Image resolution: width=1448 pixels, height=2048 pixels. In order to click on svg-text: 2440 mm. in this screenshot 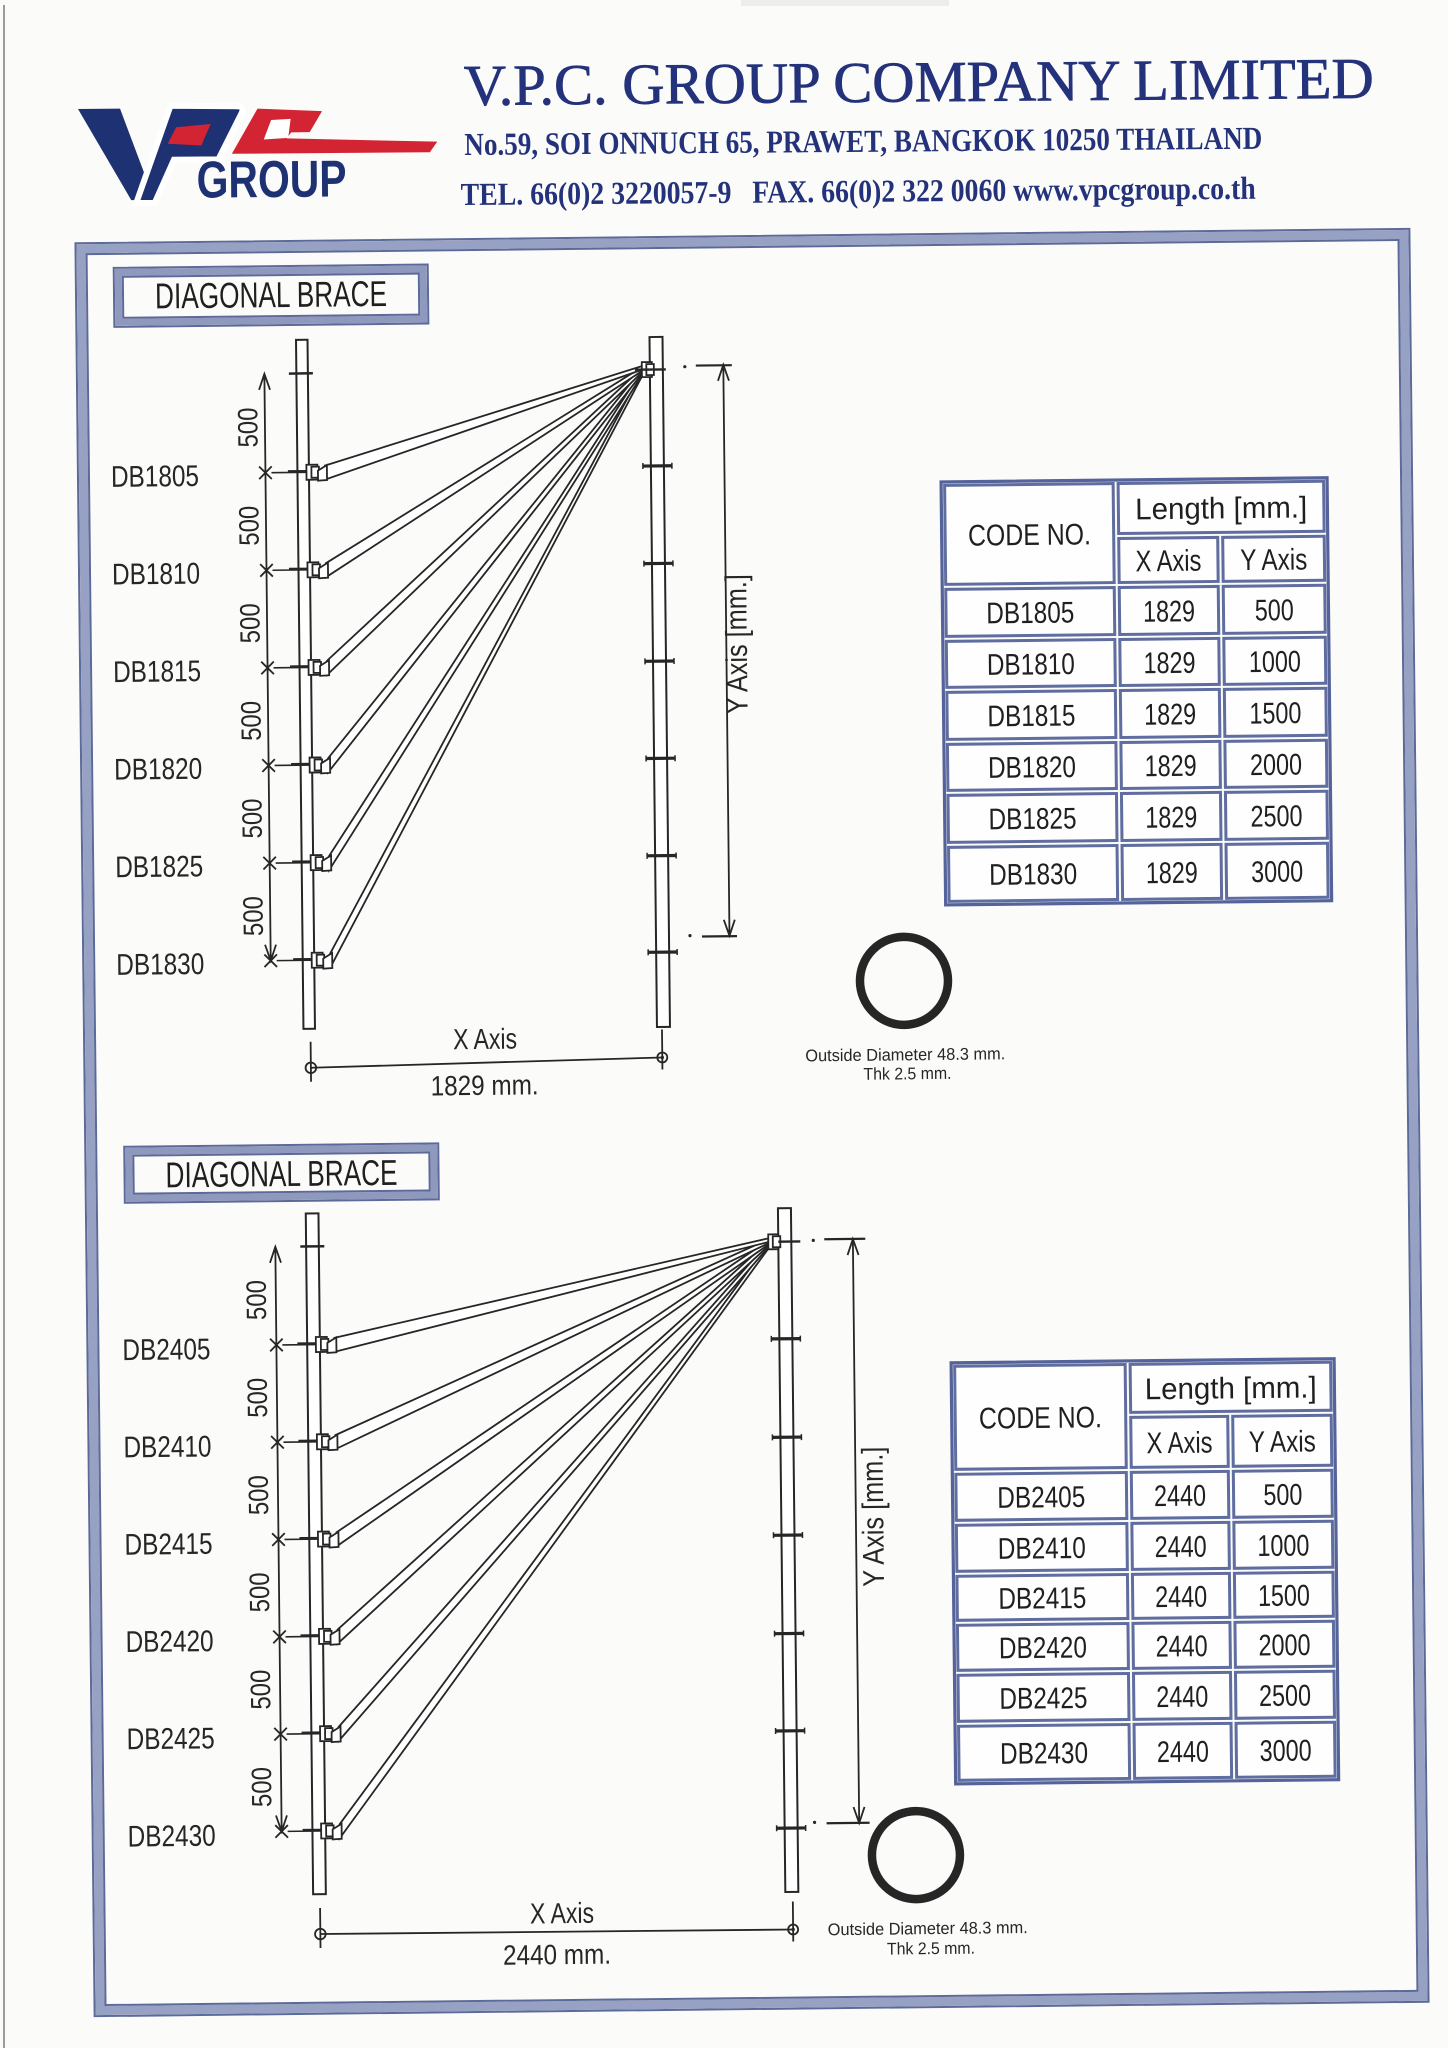, I will do `click(557, 1955)`.